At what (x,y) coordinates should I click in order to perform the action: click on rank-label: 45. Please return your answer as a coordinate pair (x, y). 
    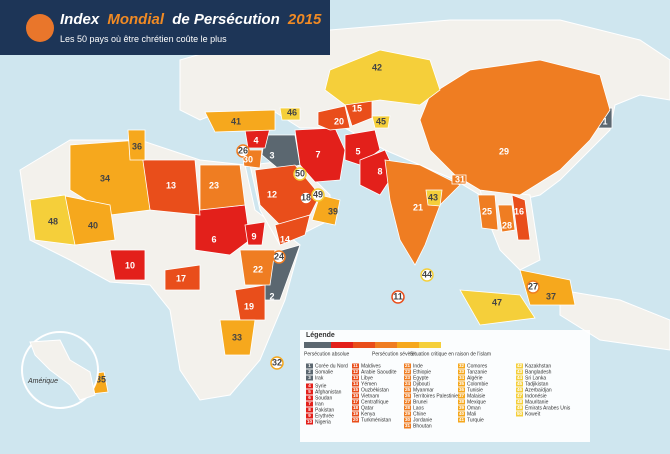
    Looking at the image, I should click on (381, 121).